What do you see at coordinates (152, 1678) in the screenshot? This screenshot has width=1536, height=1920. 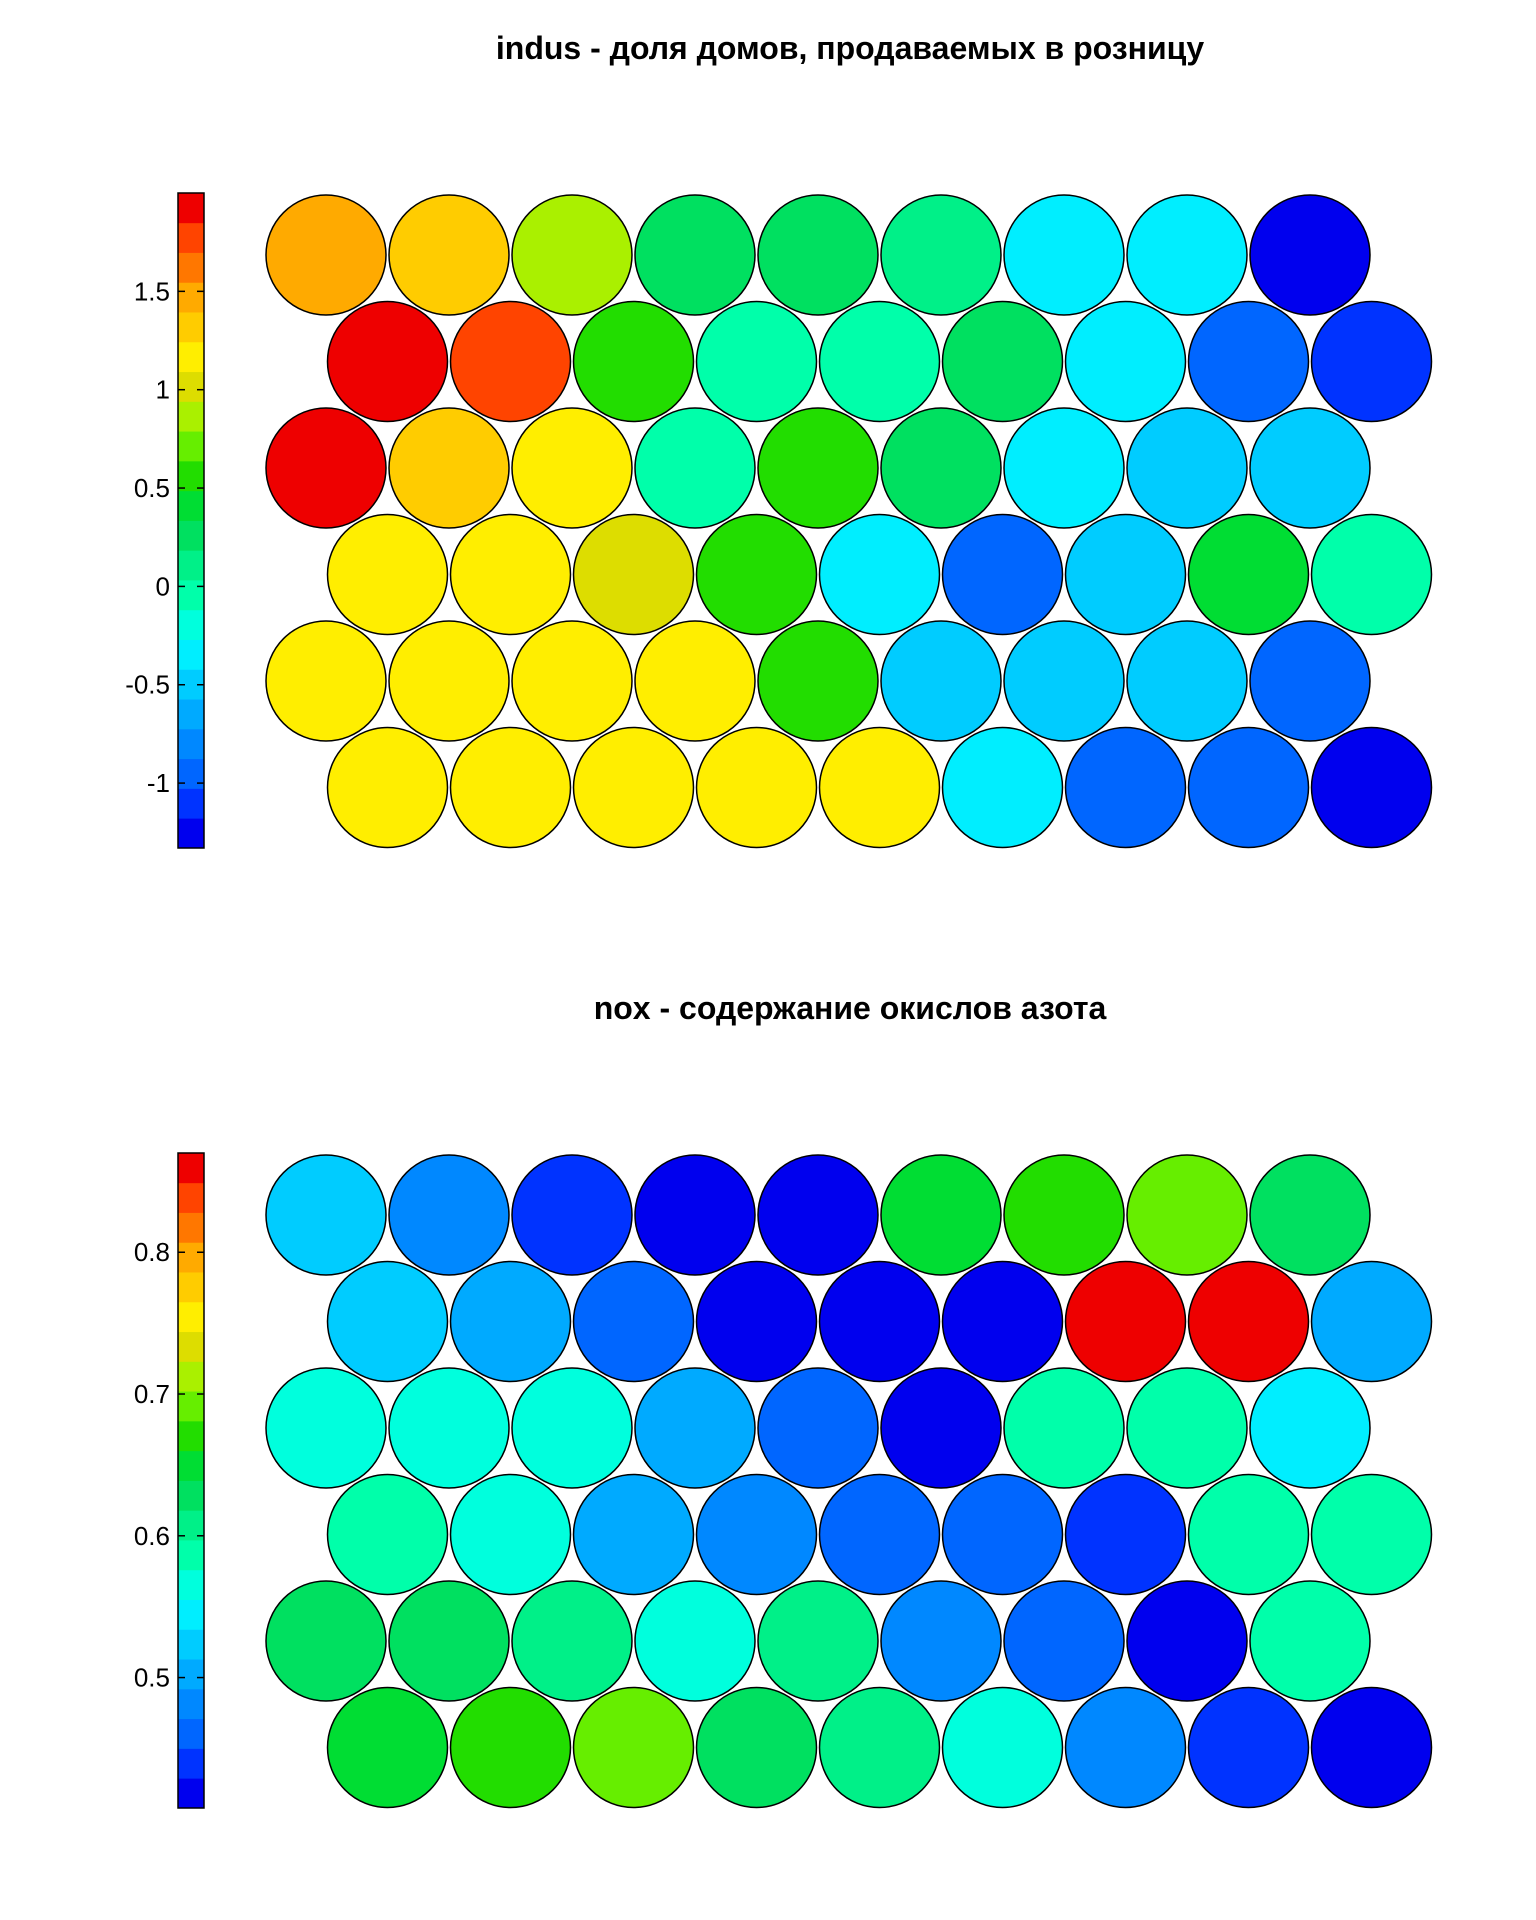 I see `tick-label: 0.5` at bounding box center [152, 1678].